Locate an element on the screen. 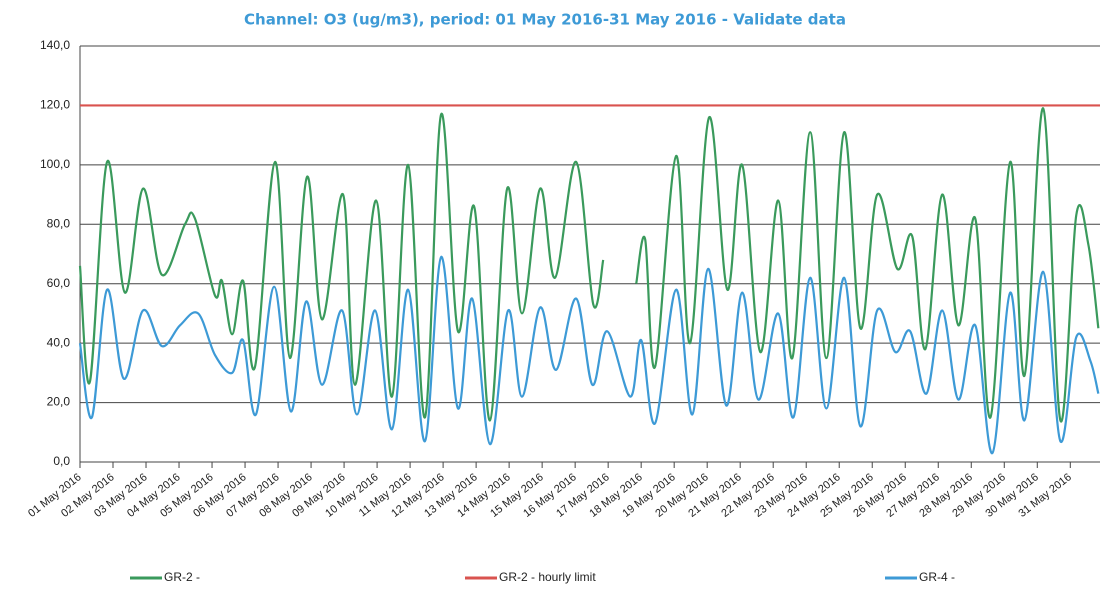 Image resolution: width=1105 pixels, height=590 pixels. y-tick-label: 100,0 is located at coordinates (55, 164).